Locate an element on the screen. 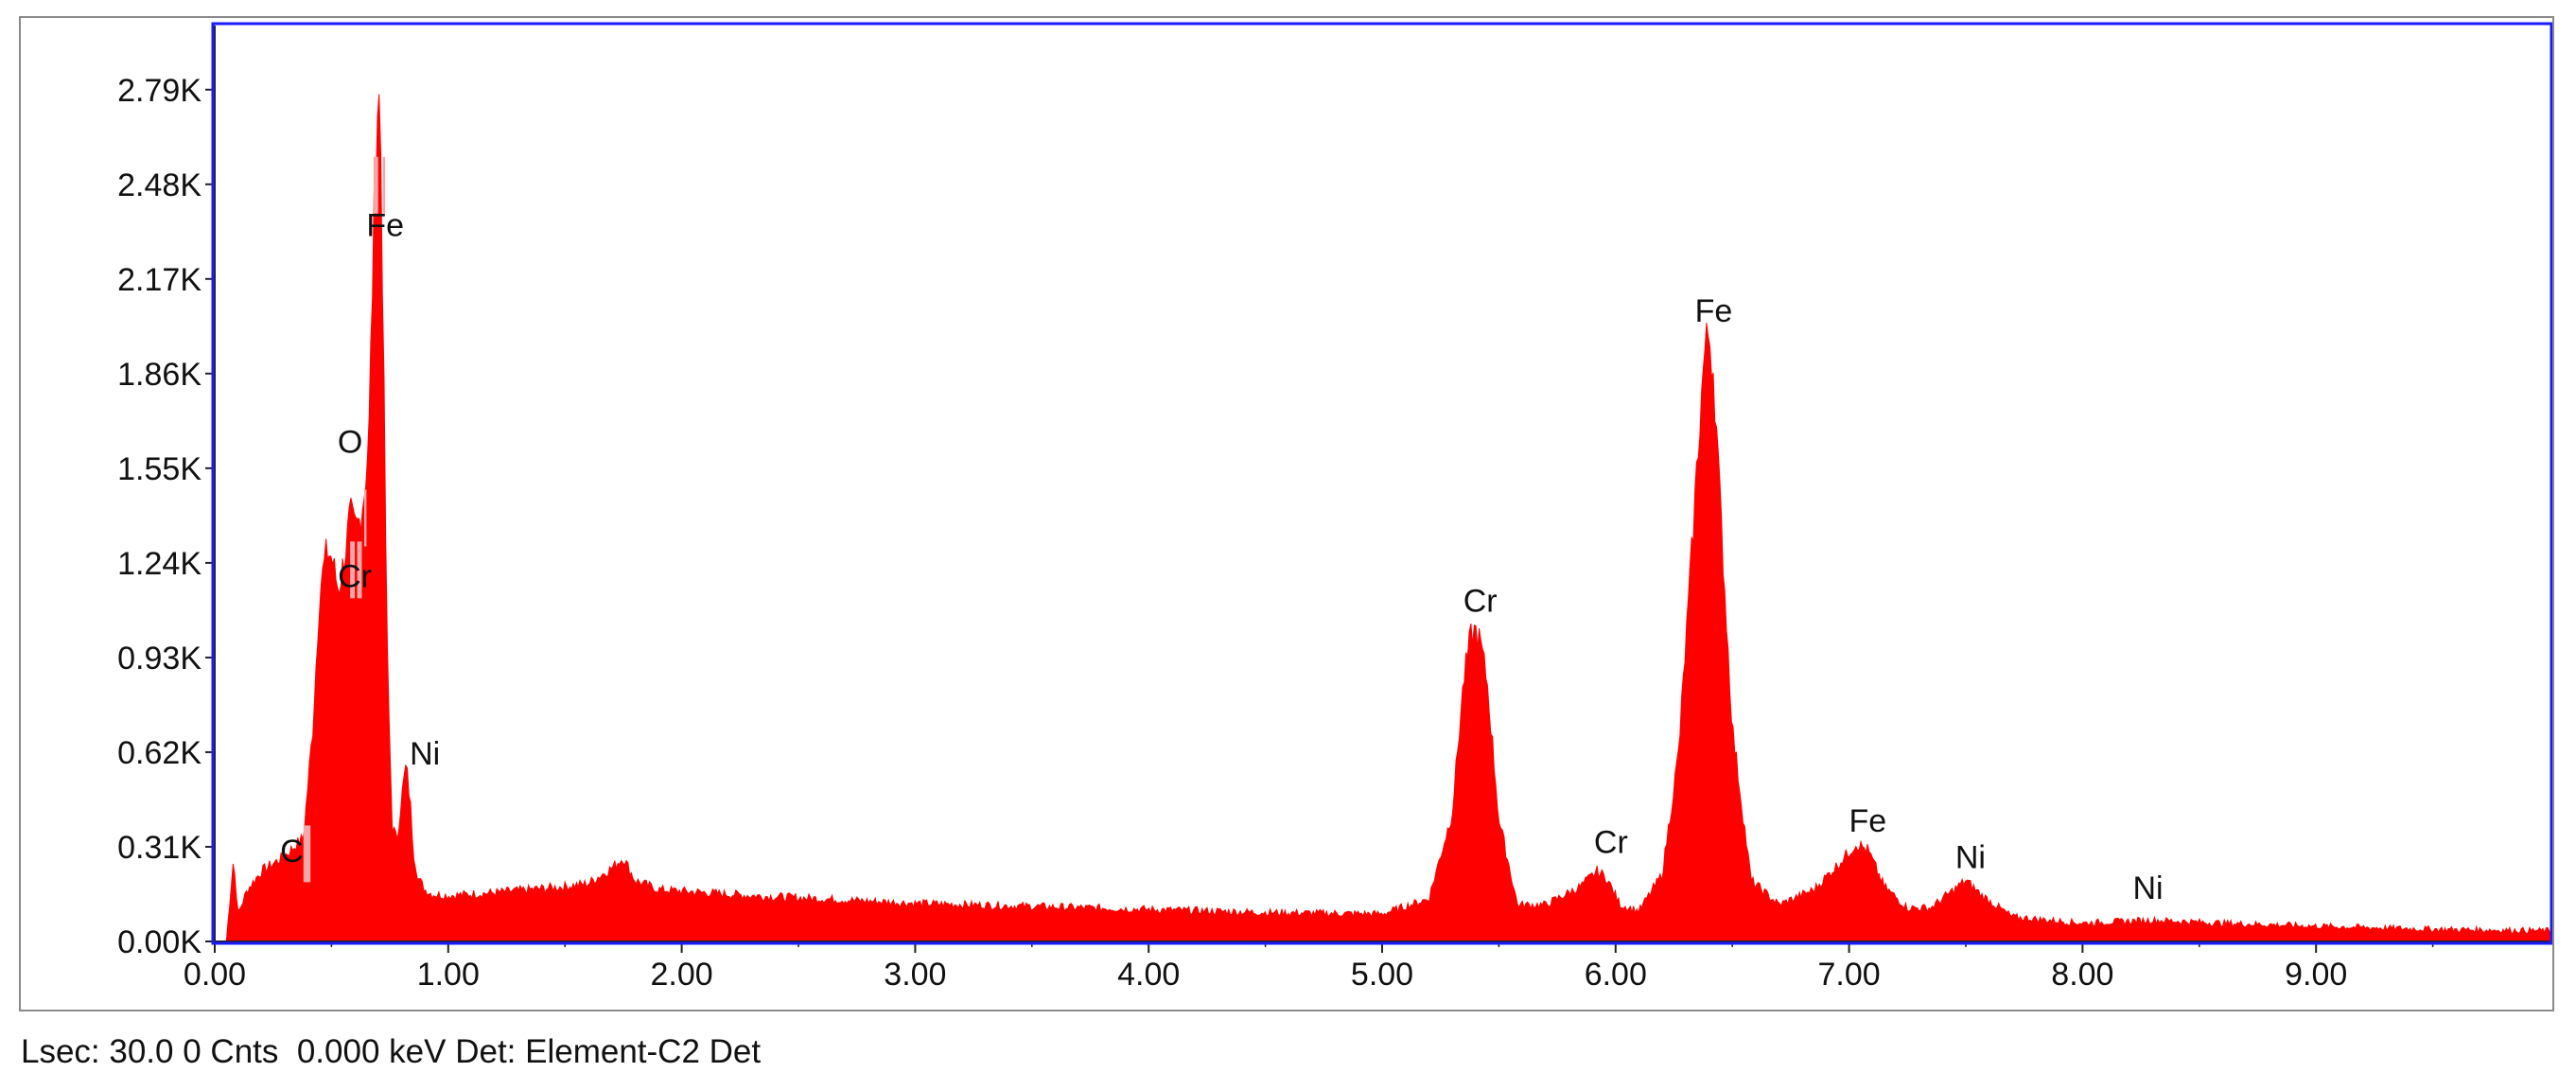 The height and width of the screenshot is (1090, 2576). y-tick-label: 0.00K is located at coordinates (160, 942).